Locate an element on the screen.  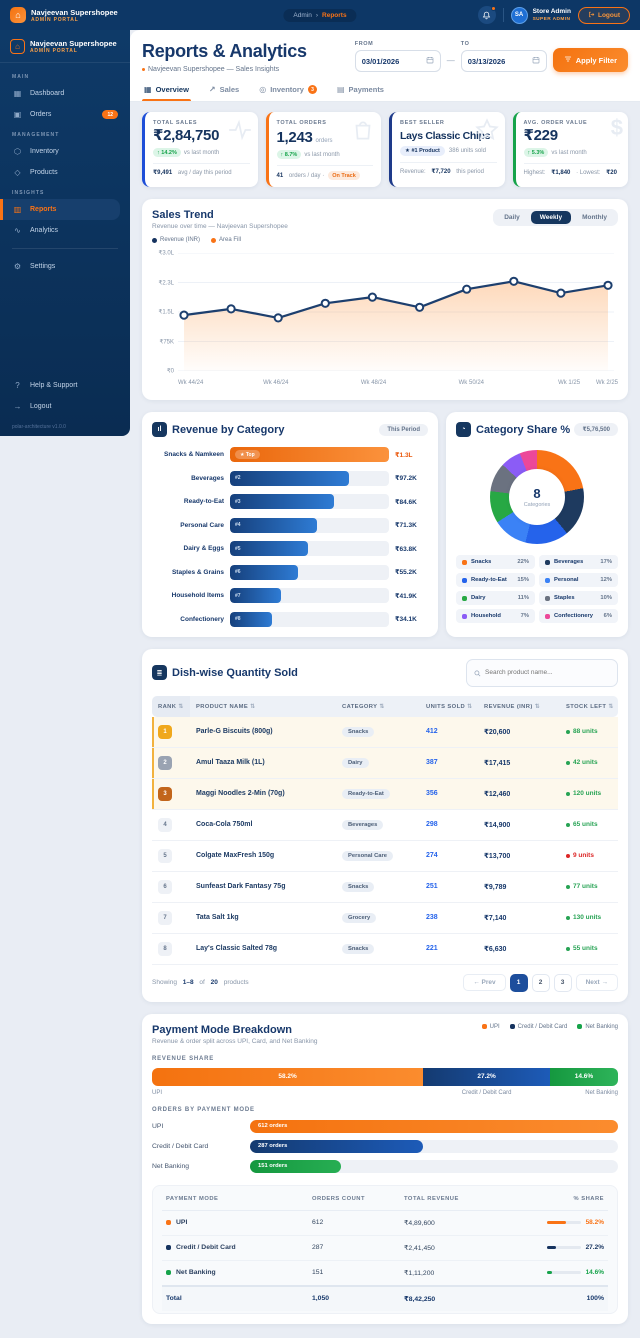
category-value: ₹34.1K is located at coordinates (406, 619).